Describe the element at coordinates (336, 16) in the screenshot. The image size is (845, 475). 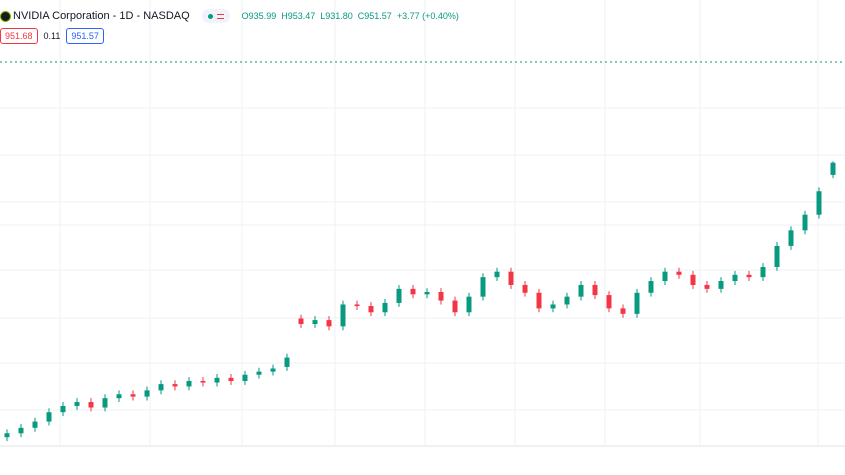
I see `ohlc-low: L931.80` at that location.